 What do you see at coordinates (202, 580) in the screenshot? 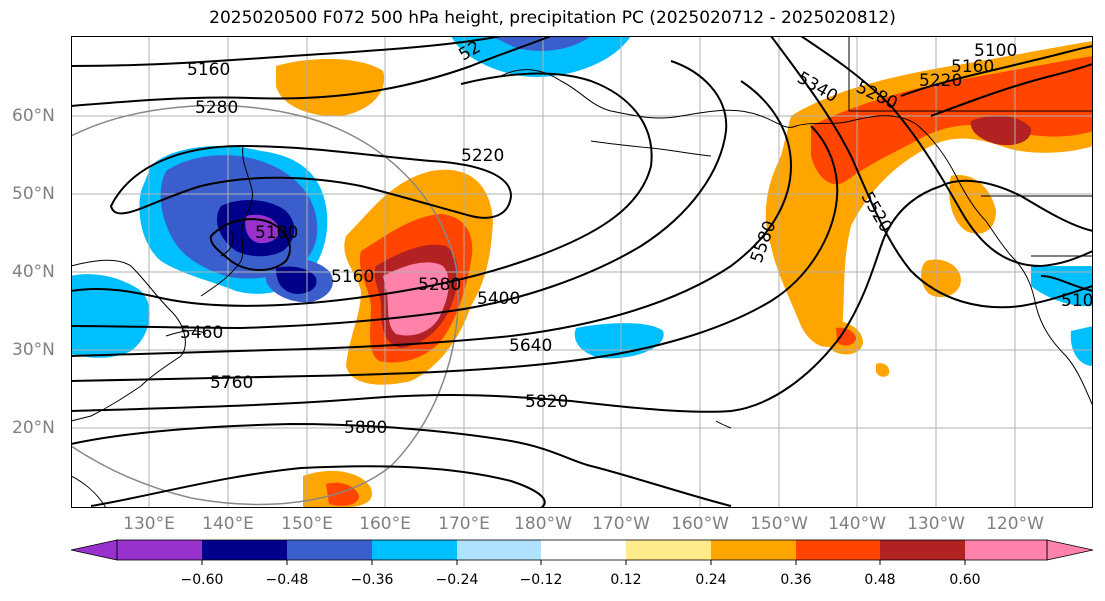
I see `colorbar-tick-label: −0.60` at bounding box center [202, 580].